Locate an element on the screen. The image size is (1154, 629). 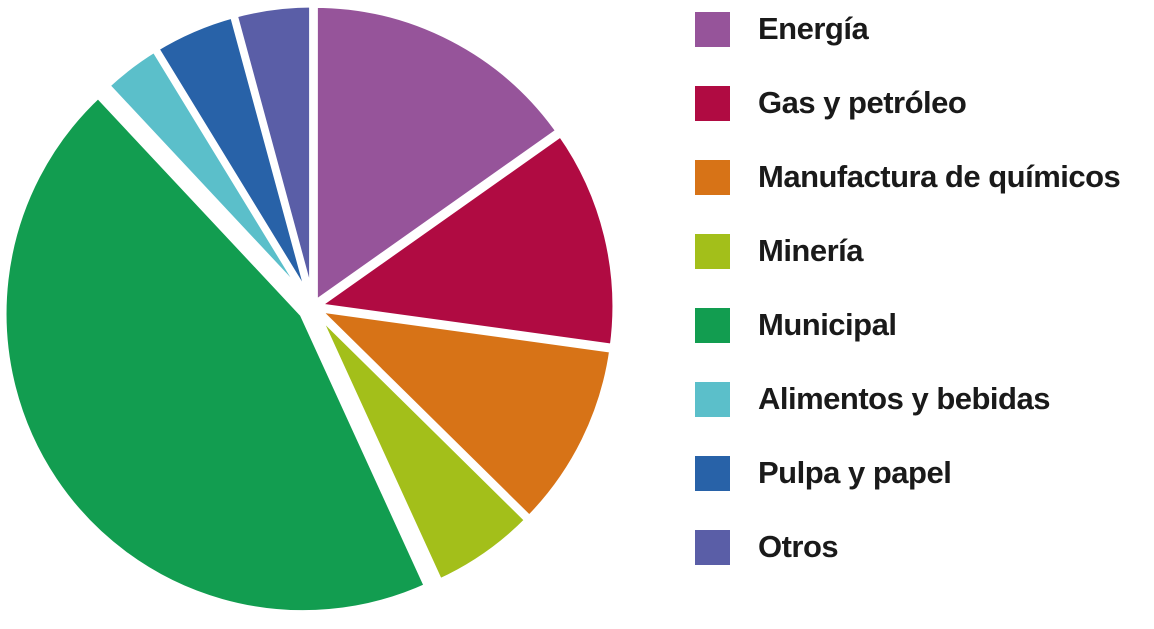
legend-label: Manufactura de químicos is located at coordinates (939, 176).